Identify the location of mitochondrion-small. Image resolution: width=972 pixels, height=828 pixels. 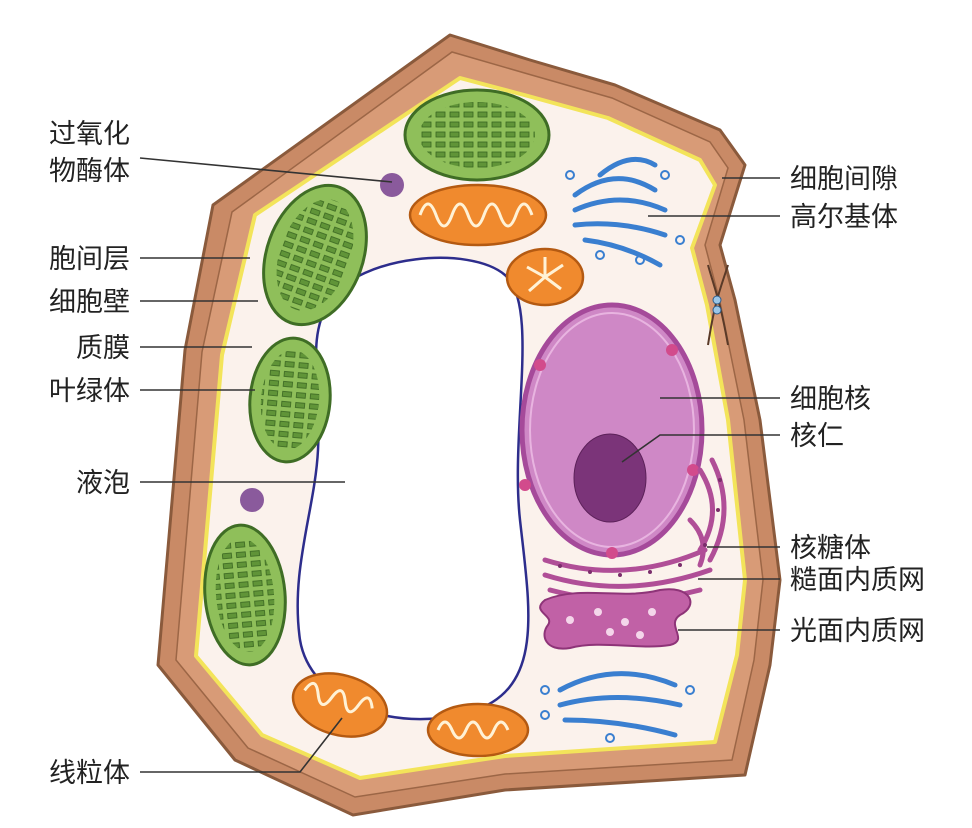
(545, 277).